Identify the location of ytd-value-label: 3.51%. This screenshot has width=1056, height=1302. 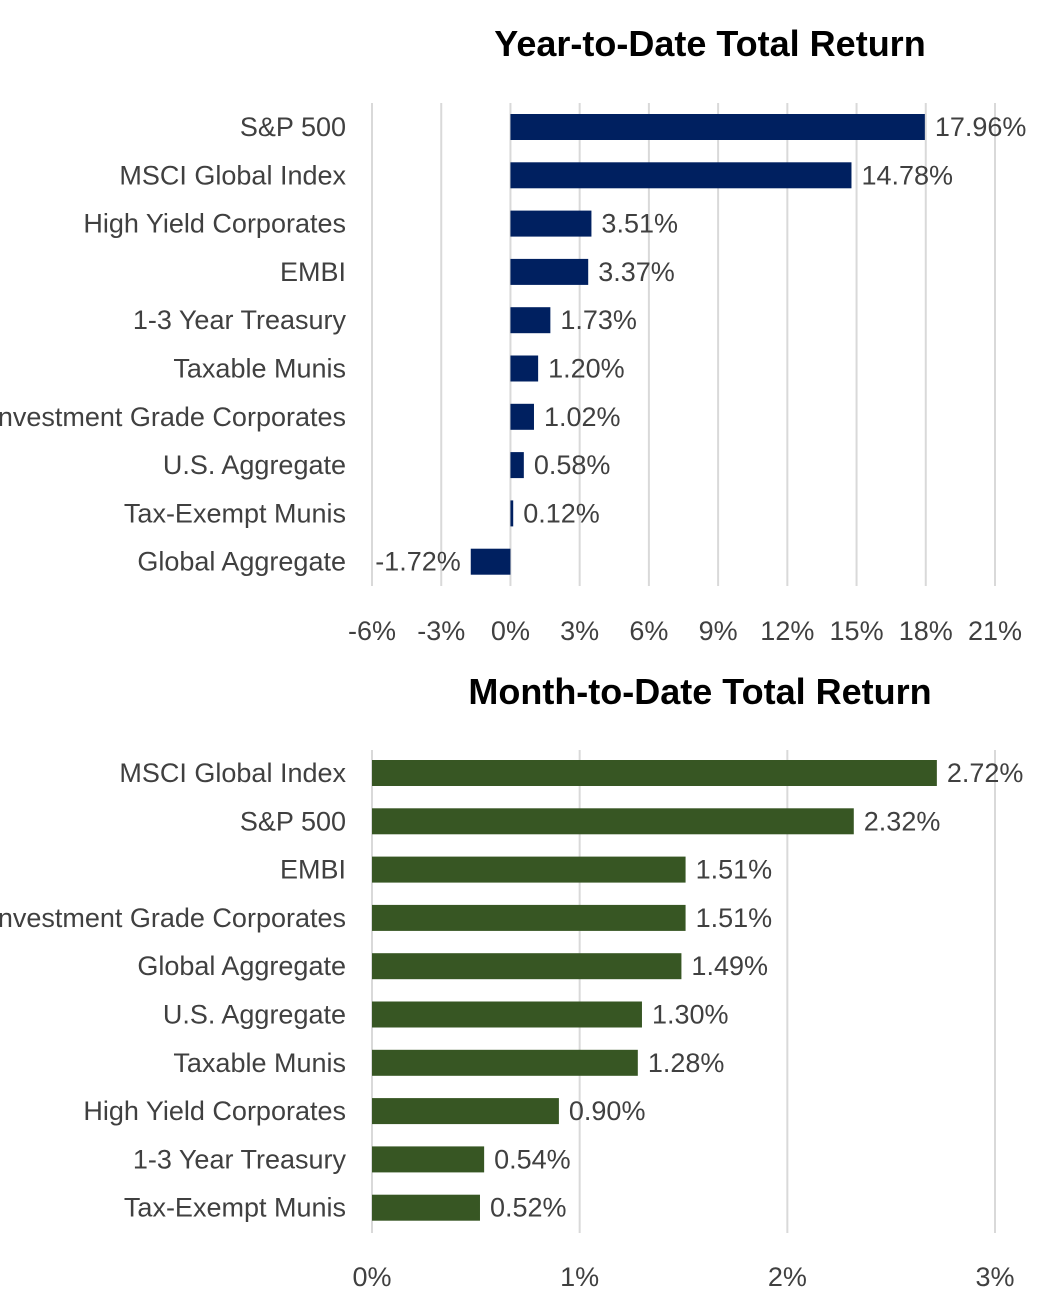
(639, 224).